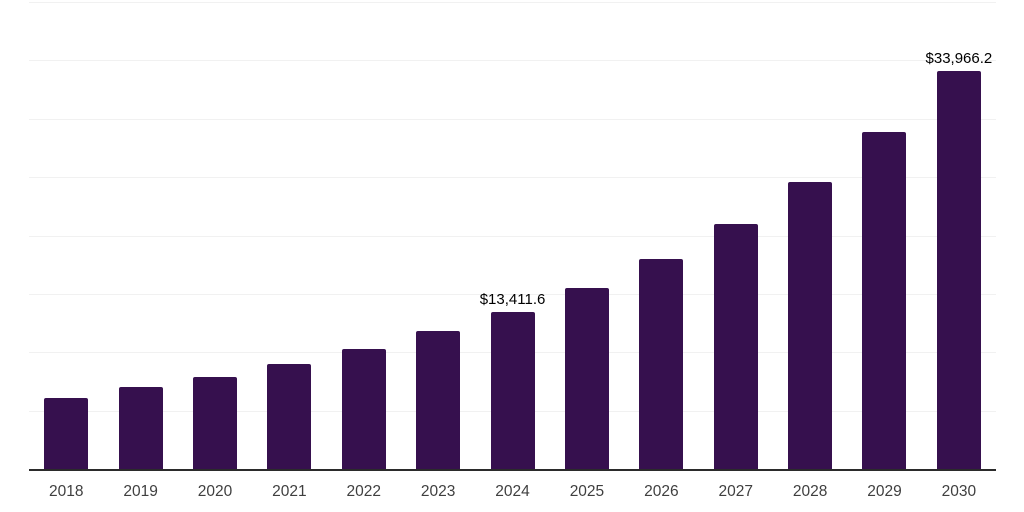 This screenshot has width=1024, height=512. Describe the element at coordinates (438, 491) in the screenshot. I see `x-tick-label-2023: 2023` at that location.